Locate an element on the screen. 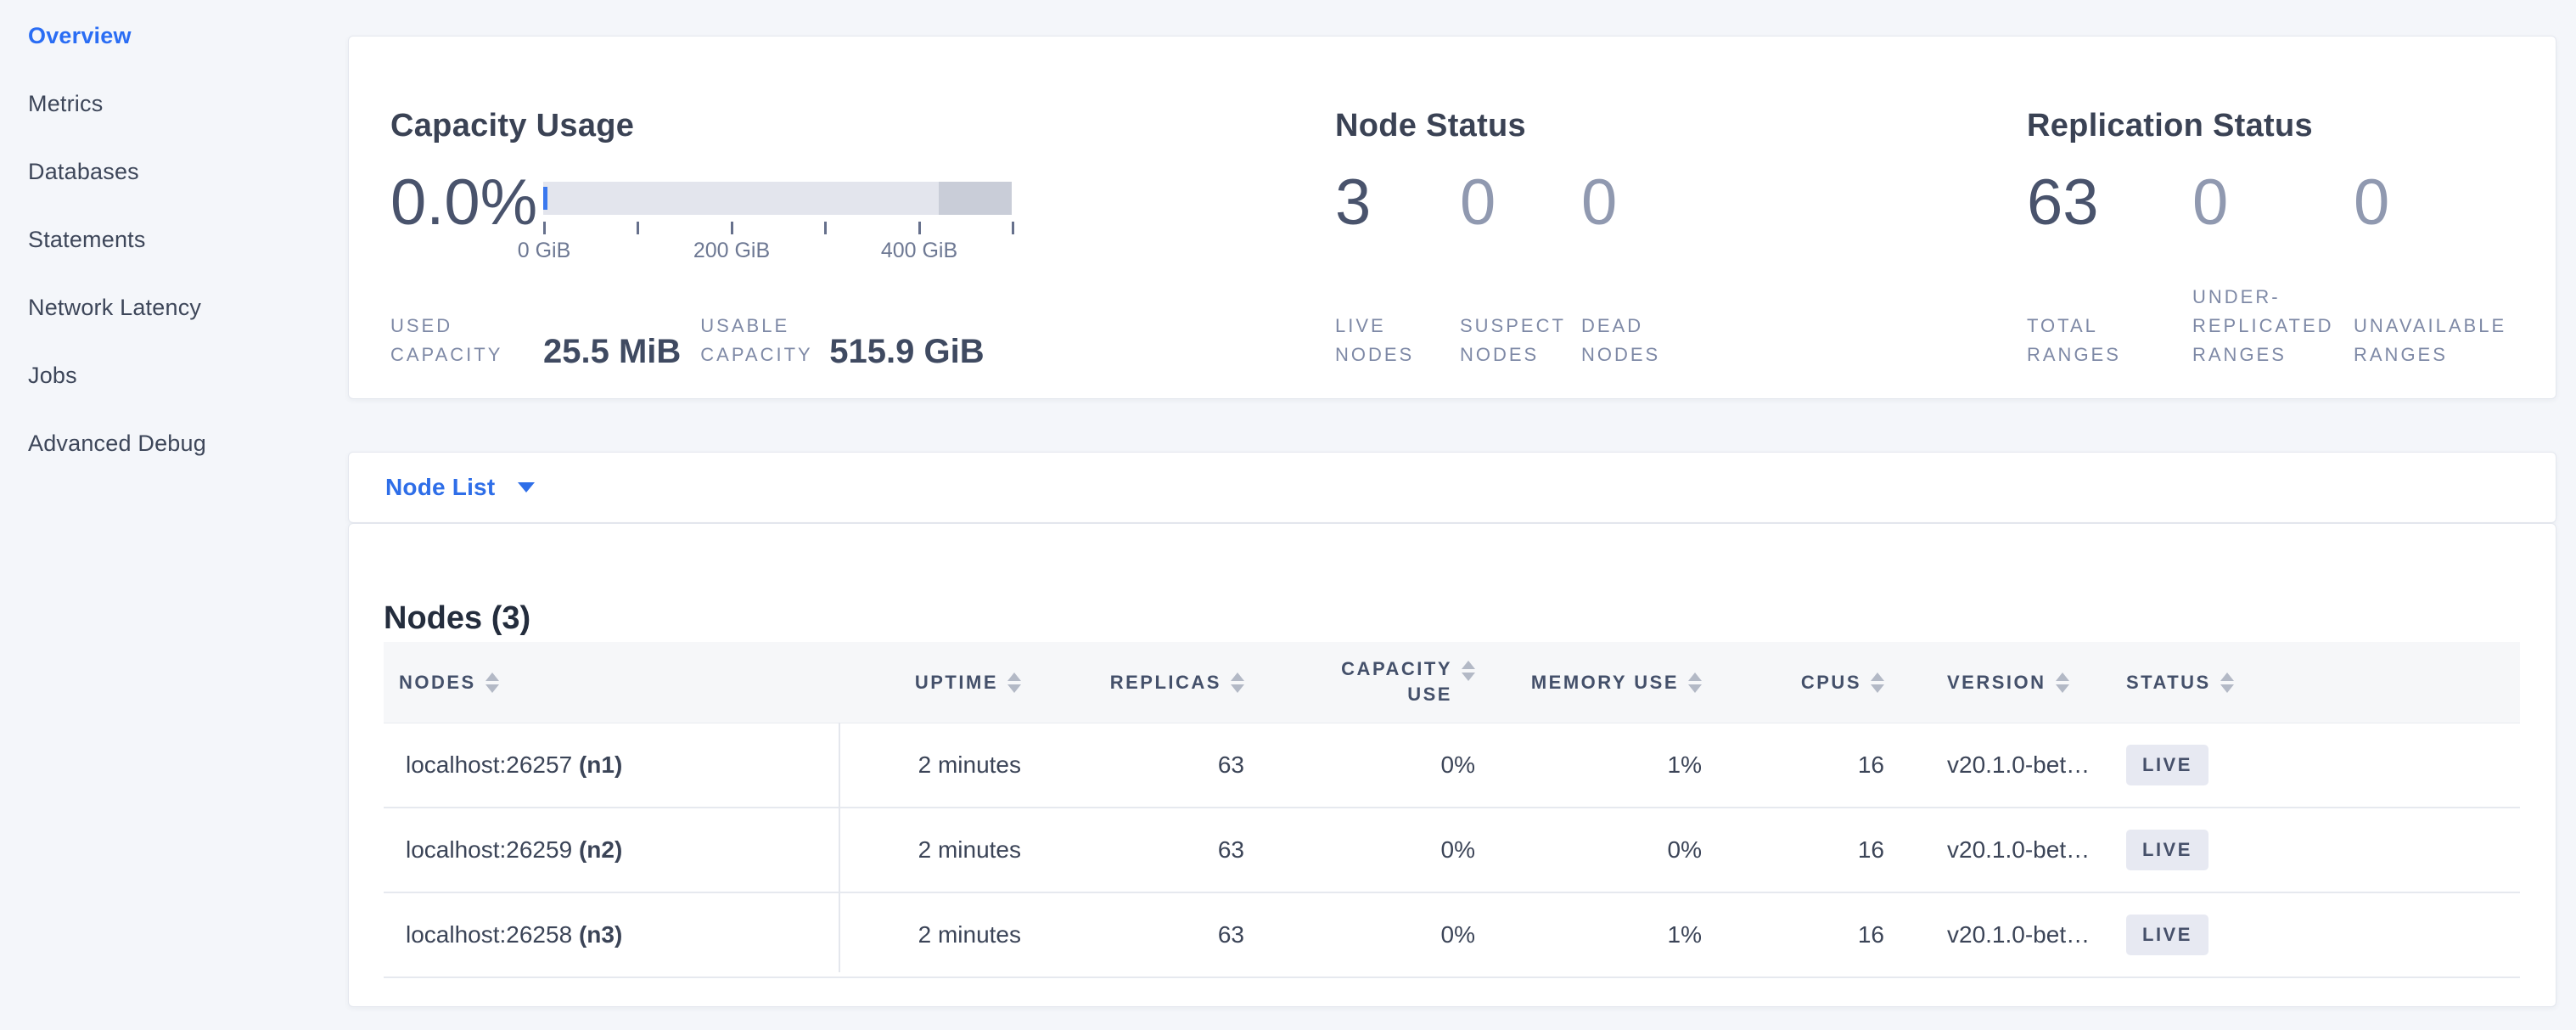 This screenshot has height=1030, width=2576. sidebar-item-network-latency: Network Latency is located at coordinates (115, 307).